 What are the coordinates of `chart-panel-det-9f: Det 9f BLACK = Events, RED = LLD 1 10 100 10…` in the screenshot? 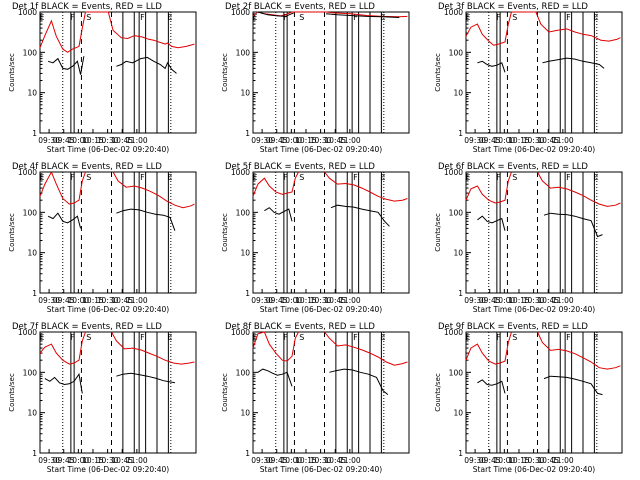 It's located at (528, 398).